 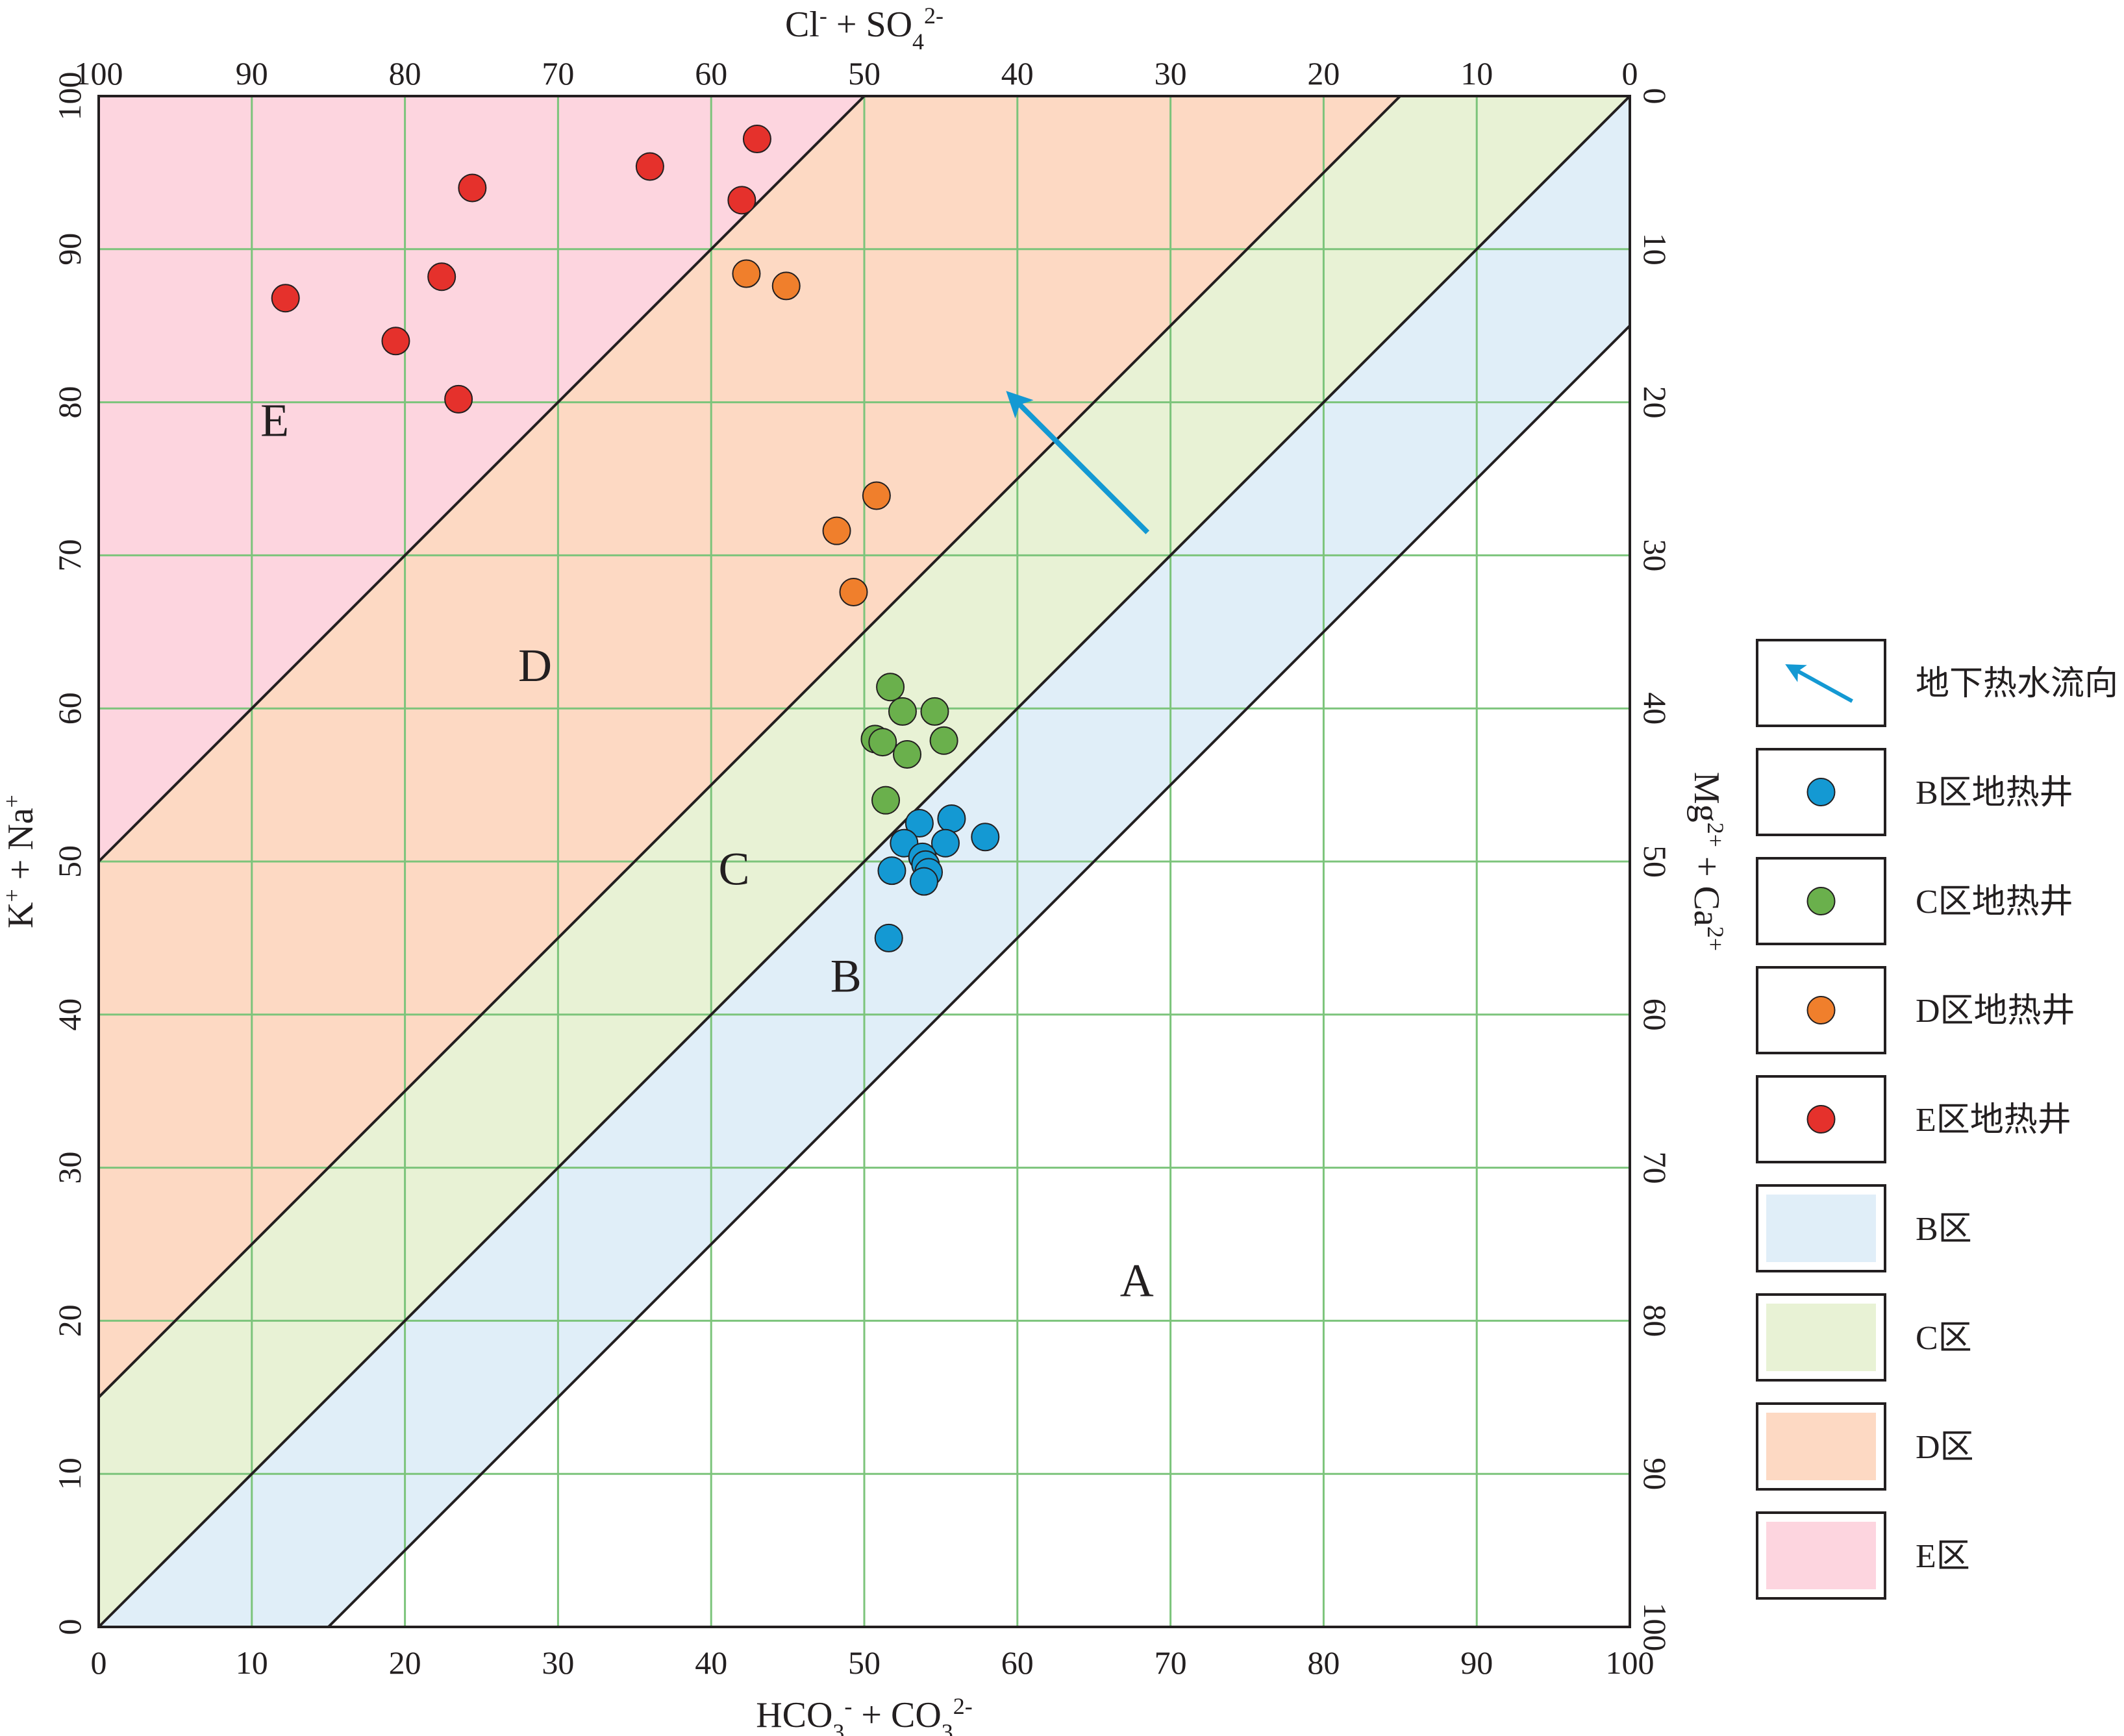 I want to click on legend-item: B区, so click(x=1864, y=1228).